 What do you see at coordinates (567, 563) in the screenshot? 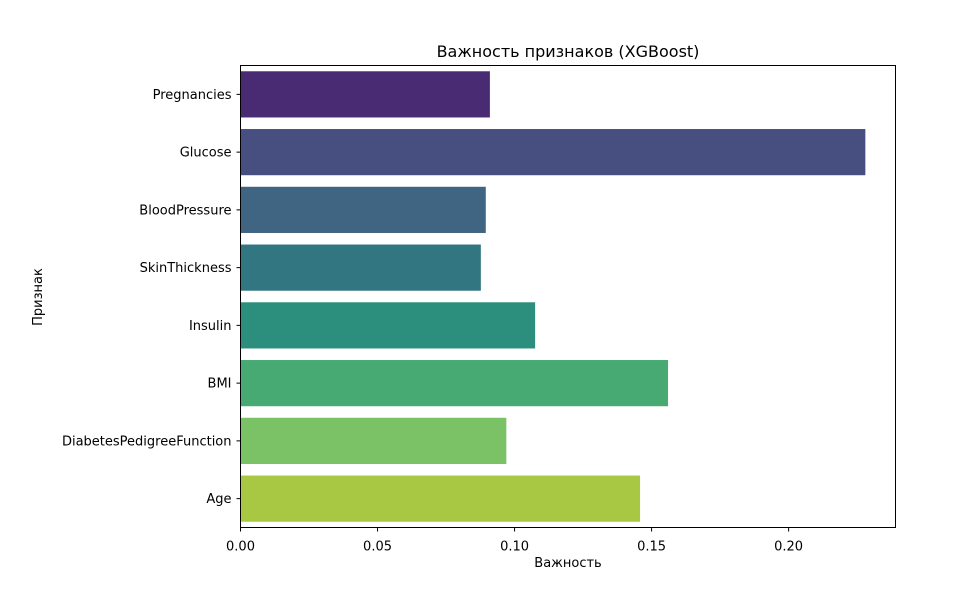
I see `x-axis-title: Важность` at bounding box center [567, 563].